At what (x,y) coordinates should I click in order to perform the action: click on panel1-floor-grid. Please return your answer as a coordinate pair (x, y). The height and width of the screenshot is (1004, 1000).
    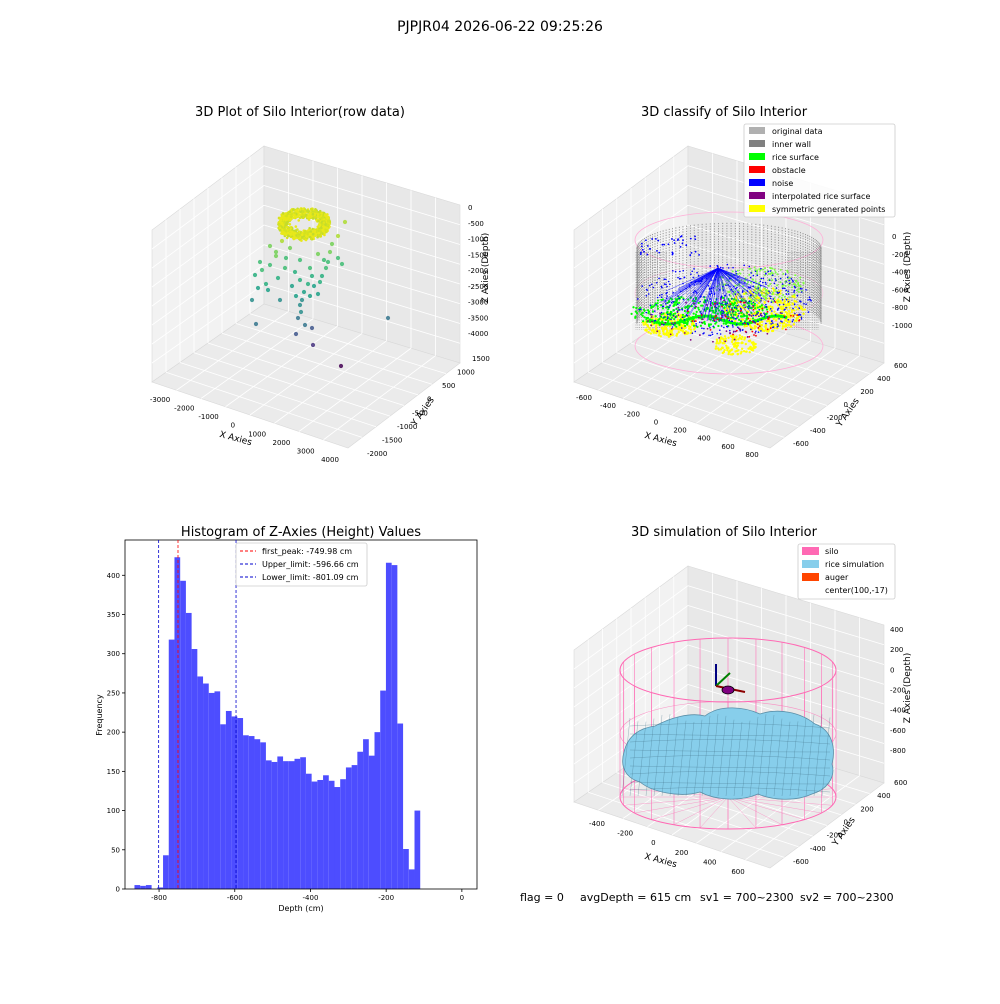
    Looking at the image, I should click on (355, 389).